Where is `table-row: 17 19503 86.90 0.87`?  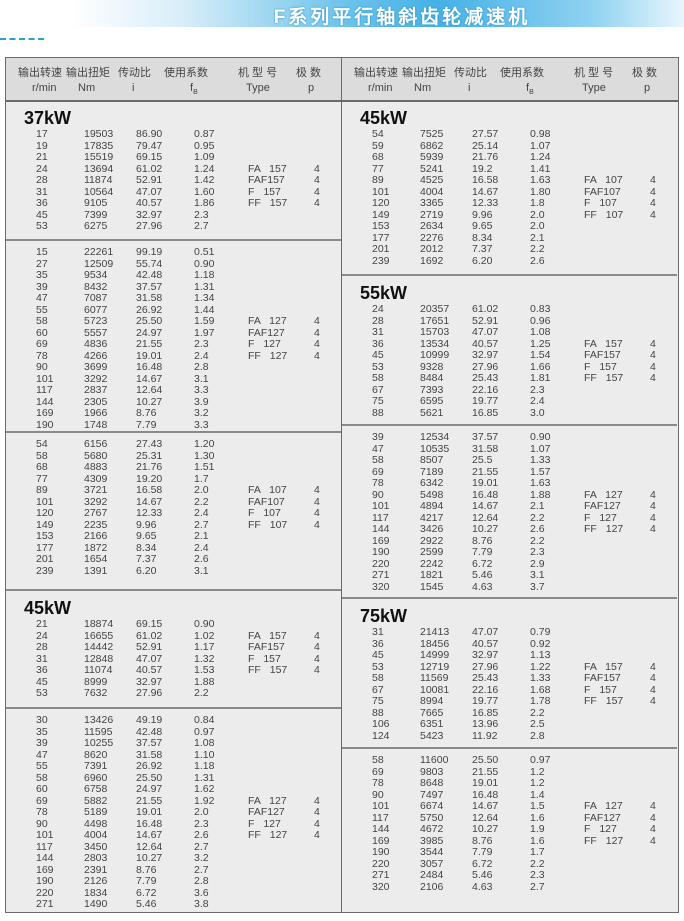
table-row: 17 19503 86.90 0.87 is located at coordinates (173, 134).